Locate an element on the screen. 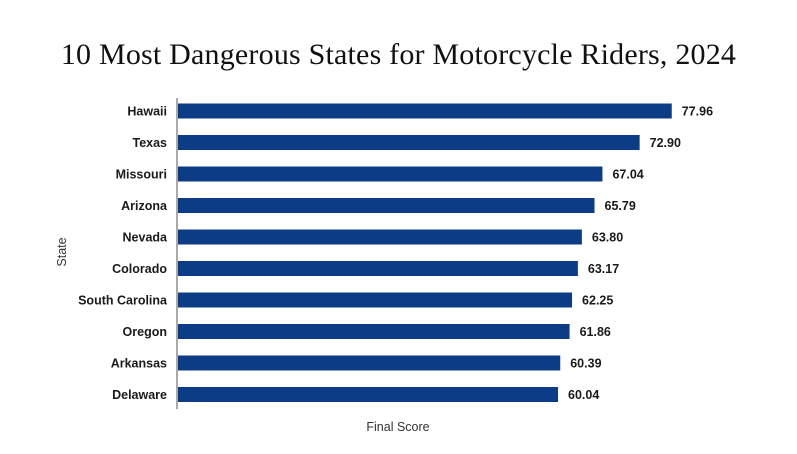 This screenshot has height=454, width=797. bar-hawaii is located at coordinates (425, 111).